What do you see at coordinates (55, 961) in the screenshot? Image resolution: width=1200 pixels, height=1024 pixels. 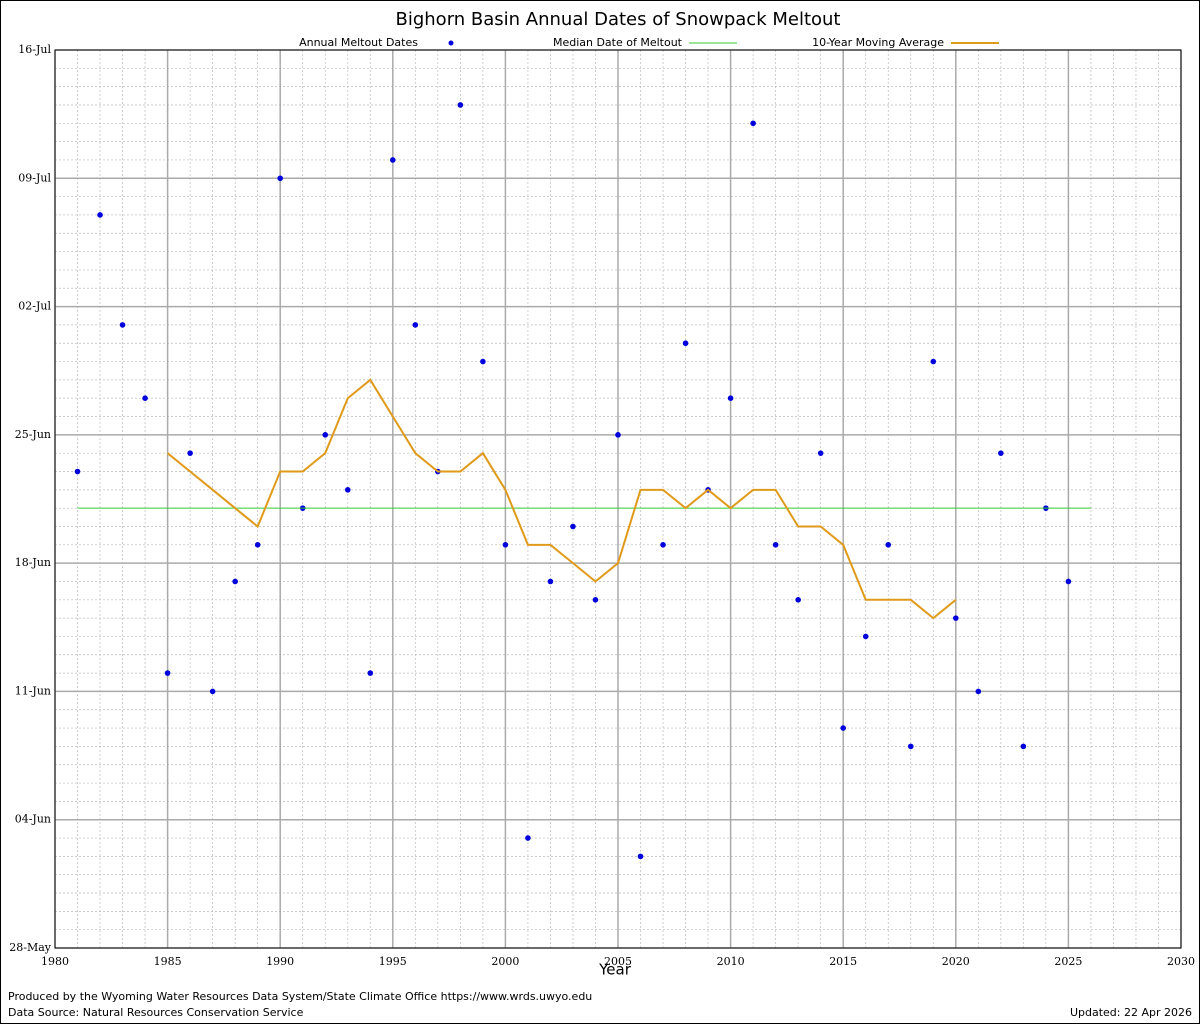 I see `x-tick-label: 1980` at bounding box center [55, 961].